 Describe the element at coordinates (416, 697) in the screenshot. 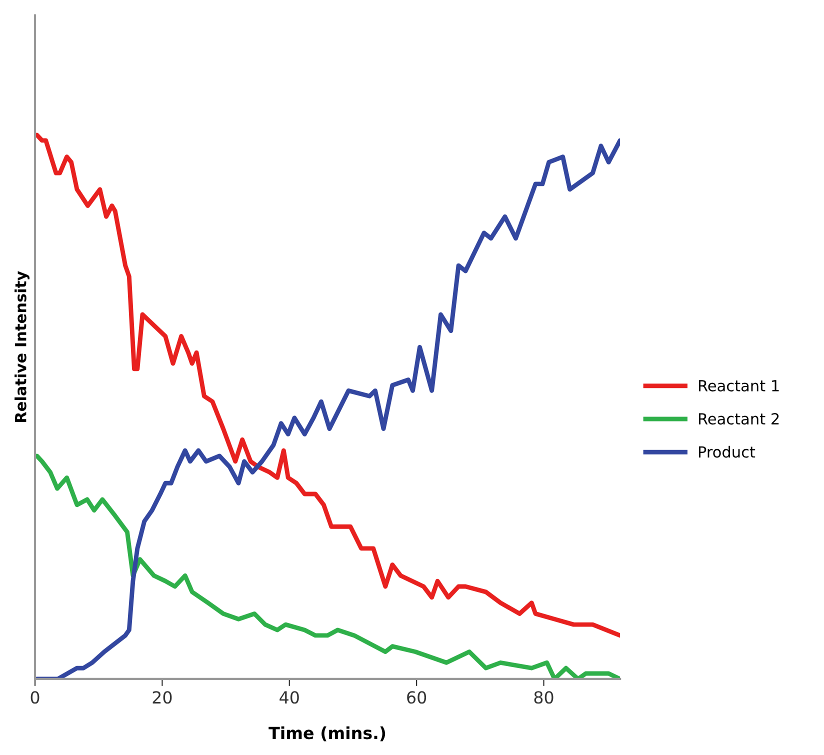

I see `x-tick-label: 60` at that location.